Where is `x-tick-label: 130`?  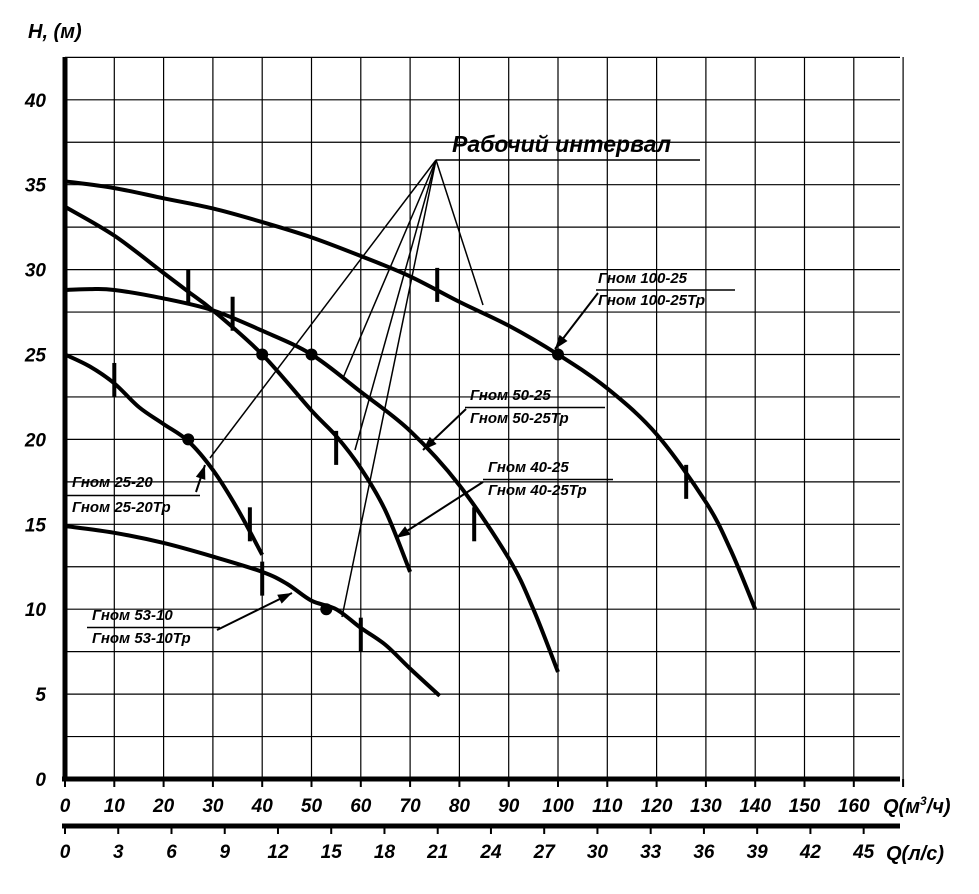 x-tick-label: 130 is located at coordinates (706, 806).